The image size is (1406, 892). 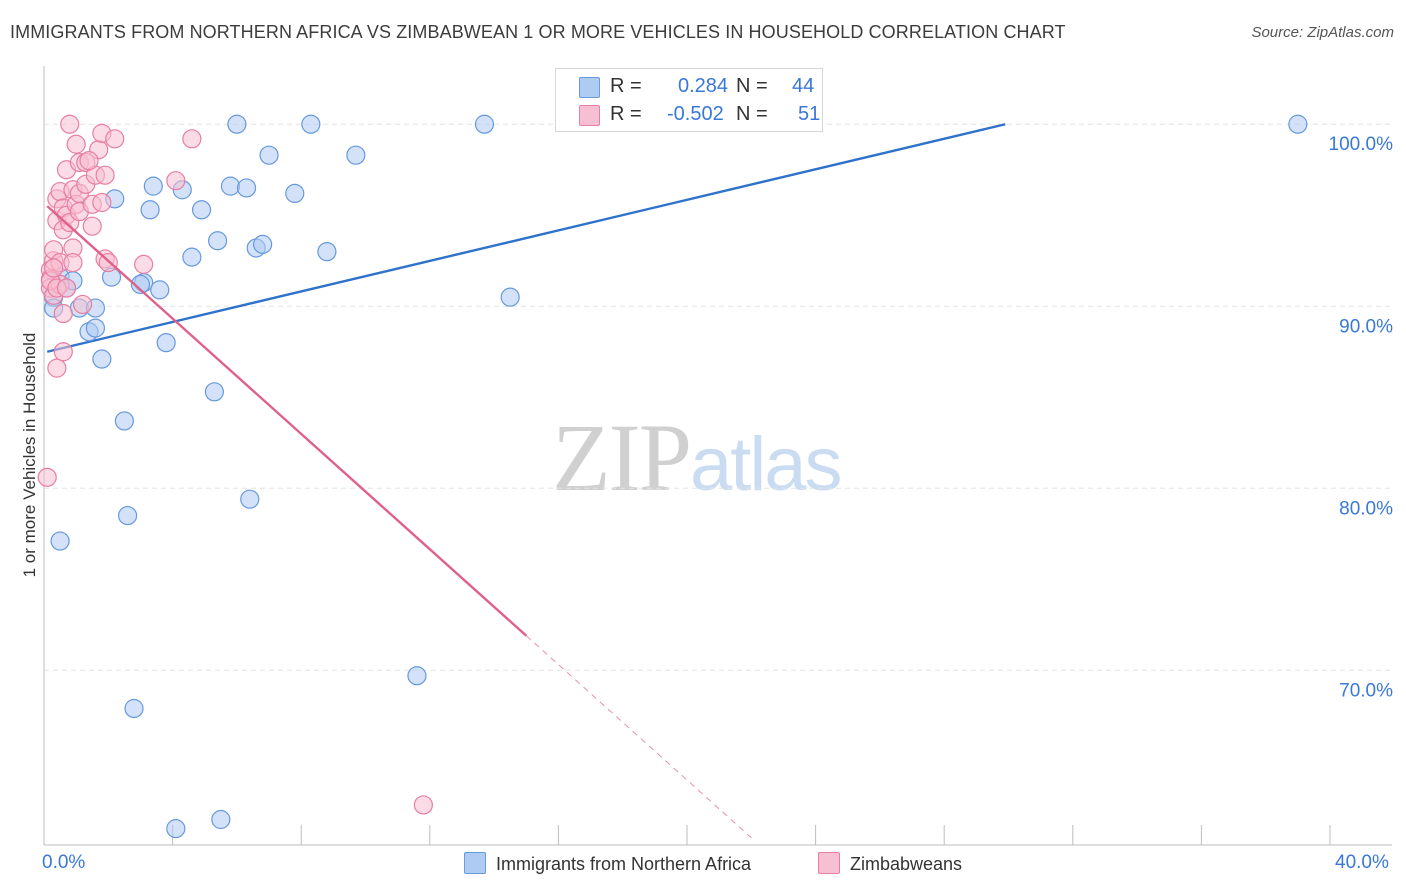 I want to click on legend-r-value: -0.502, so click(x=695, y=114).